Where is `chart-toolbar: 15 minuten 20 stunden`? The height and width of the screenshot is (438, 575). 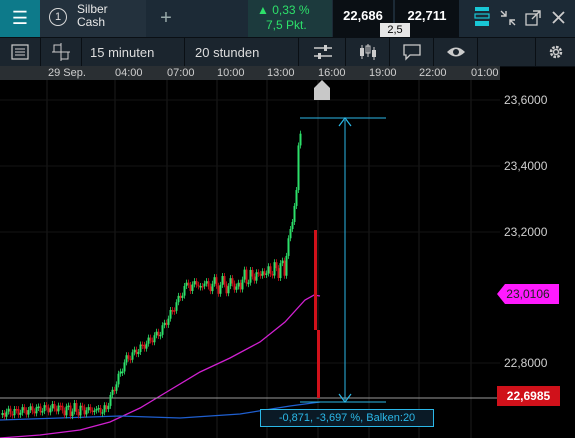 chart-toolbar: 15 minuten 20 stunden is located at coordinates (287, 52).